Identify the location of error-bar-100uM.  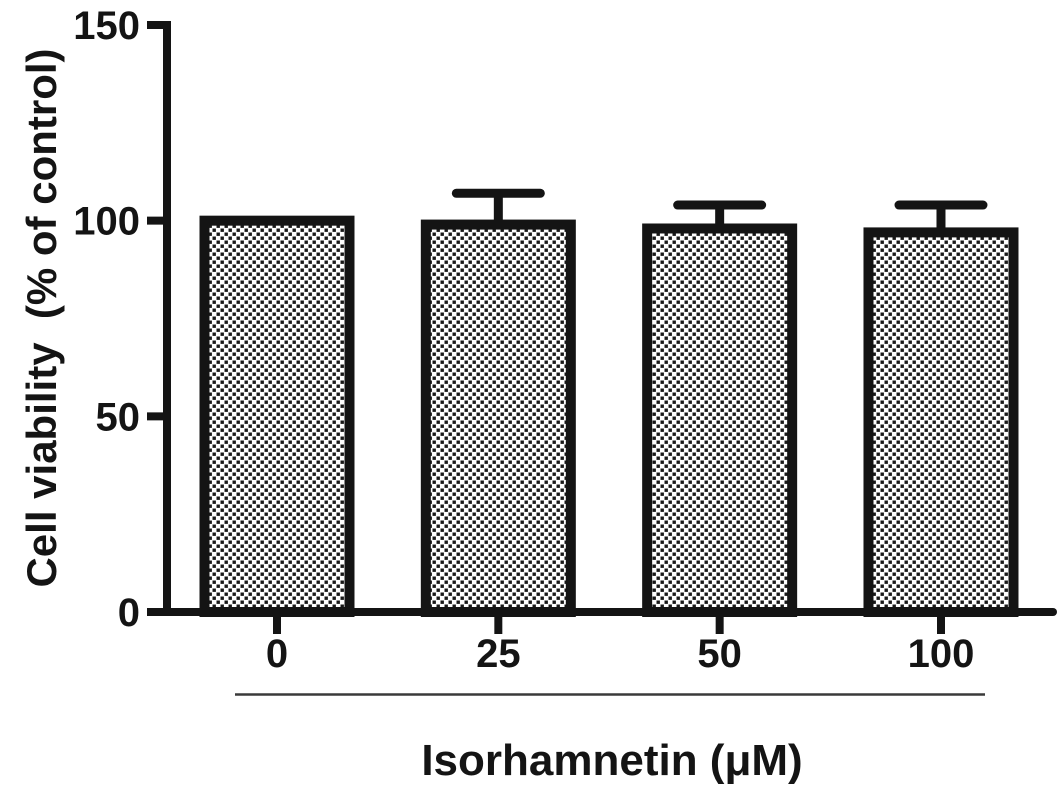
(941, 216).